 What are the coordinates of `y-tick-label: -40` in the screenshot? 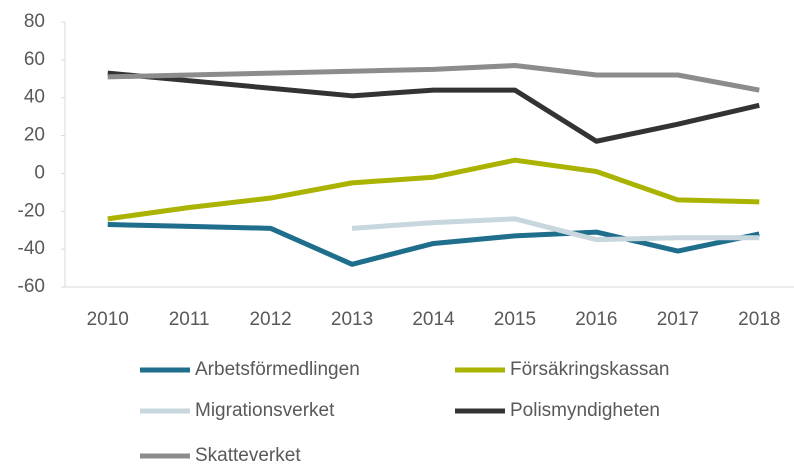 It's located at (31, 248).